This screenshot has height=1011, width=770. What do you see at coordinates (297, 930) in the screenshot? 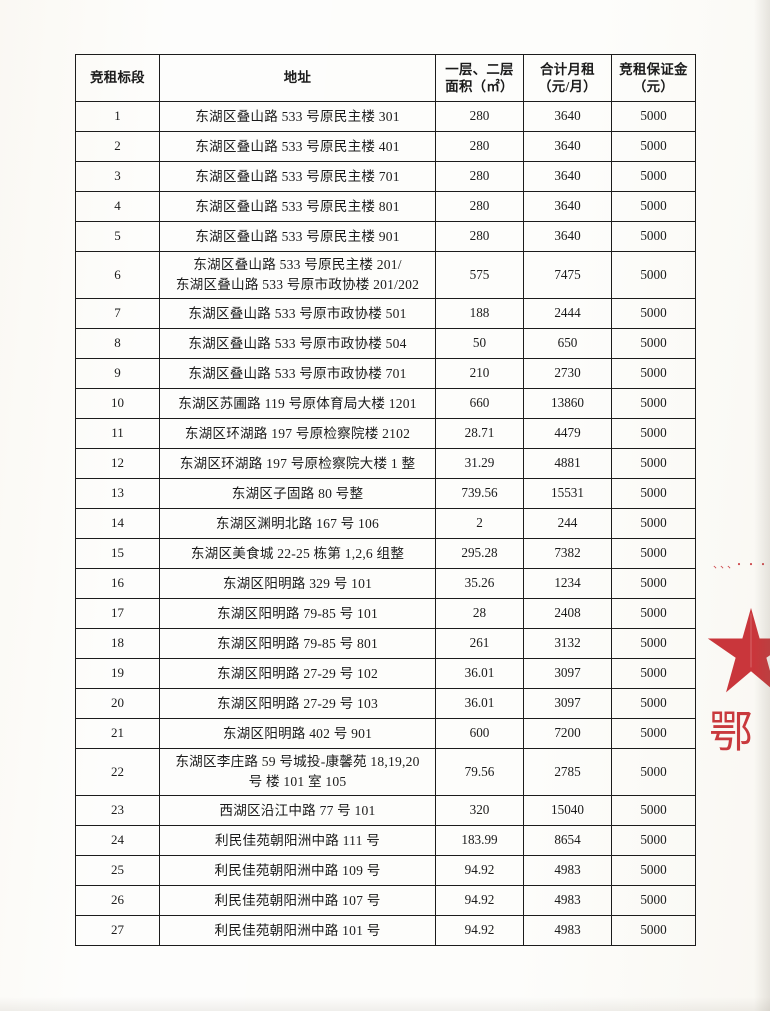
I see `cell-address-line: 利民佳苑朝阳洲中路 101 号` at bounding box center [297, 930].